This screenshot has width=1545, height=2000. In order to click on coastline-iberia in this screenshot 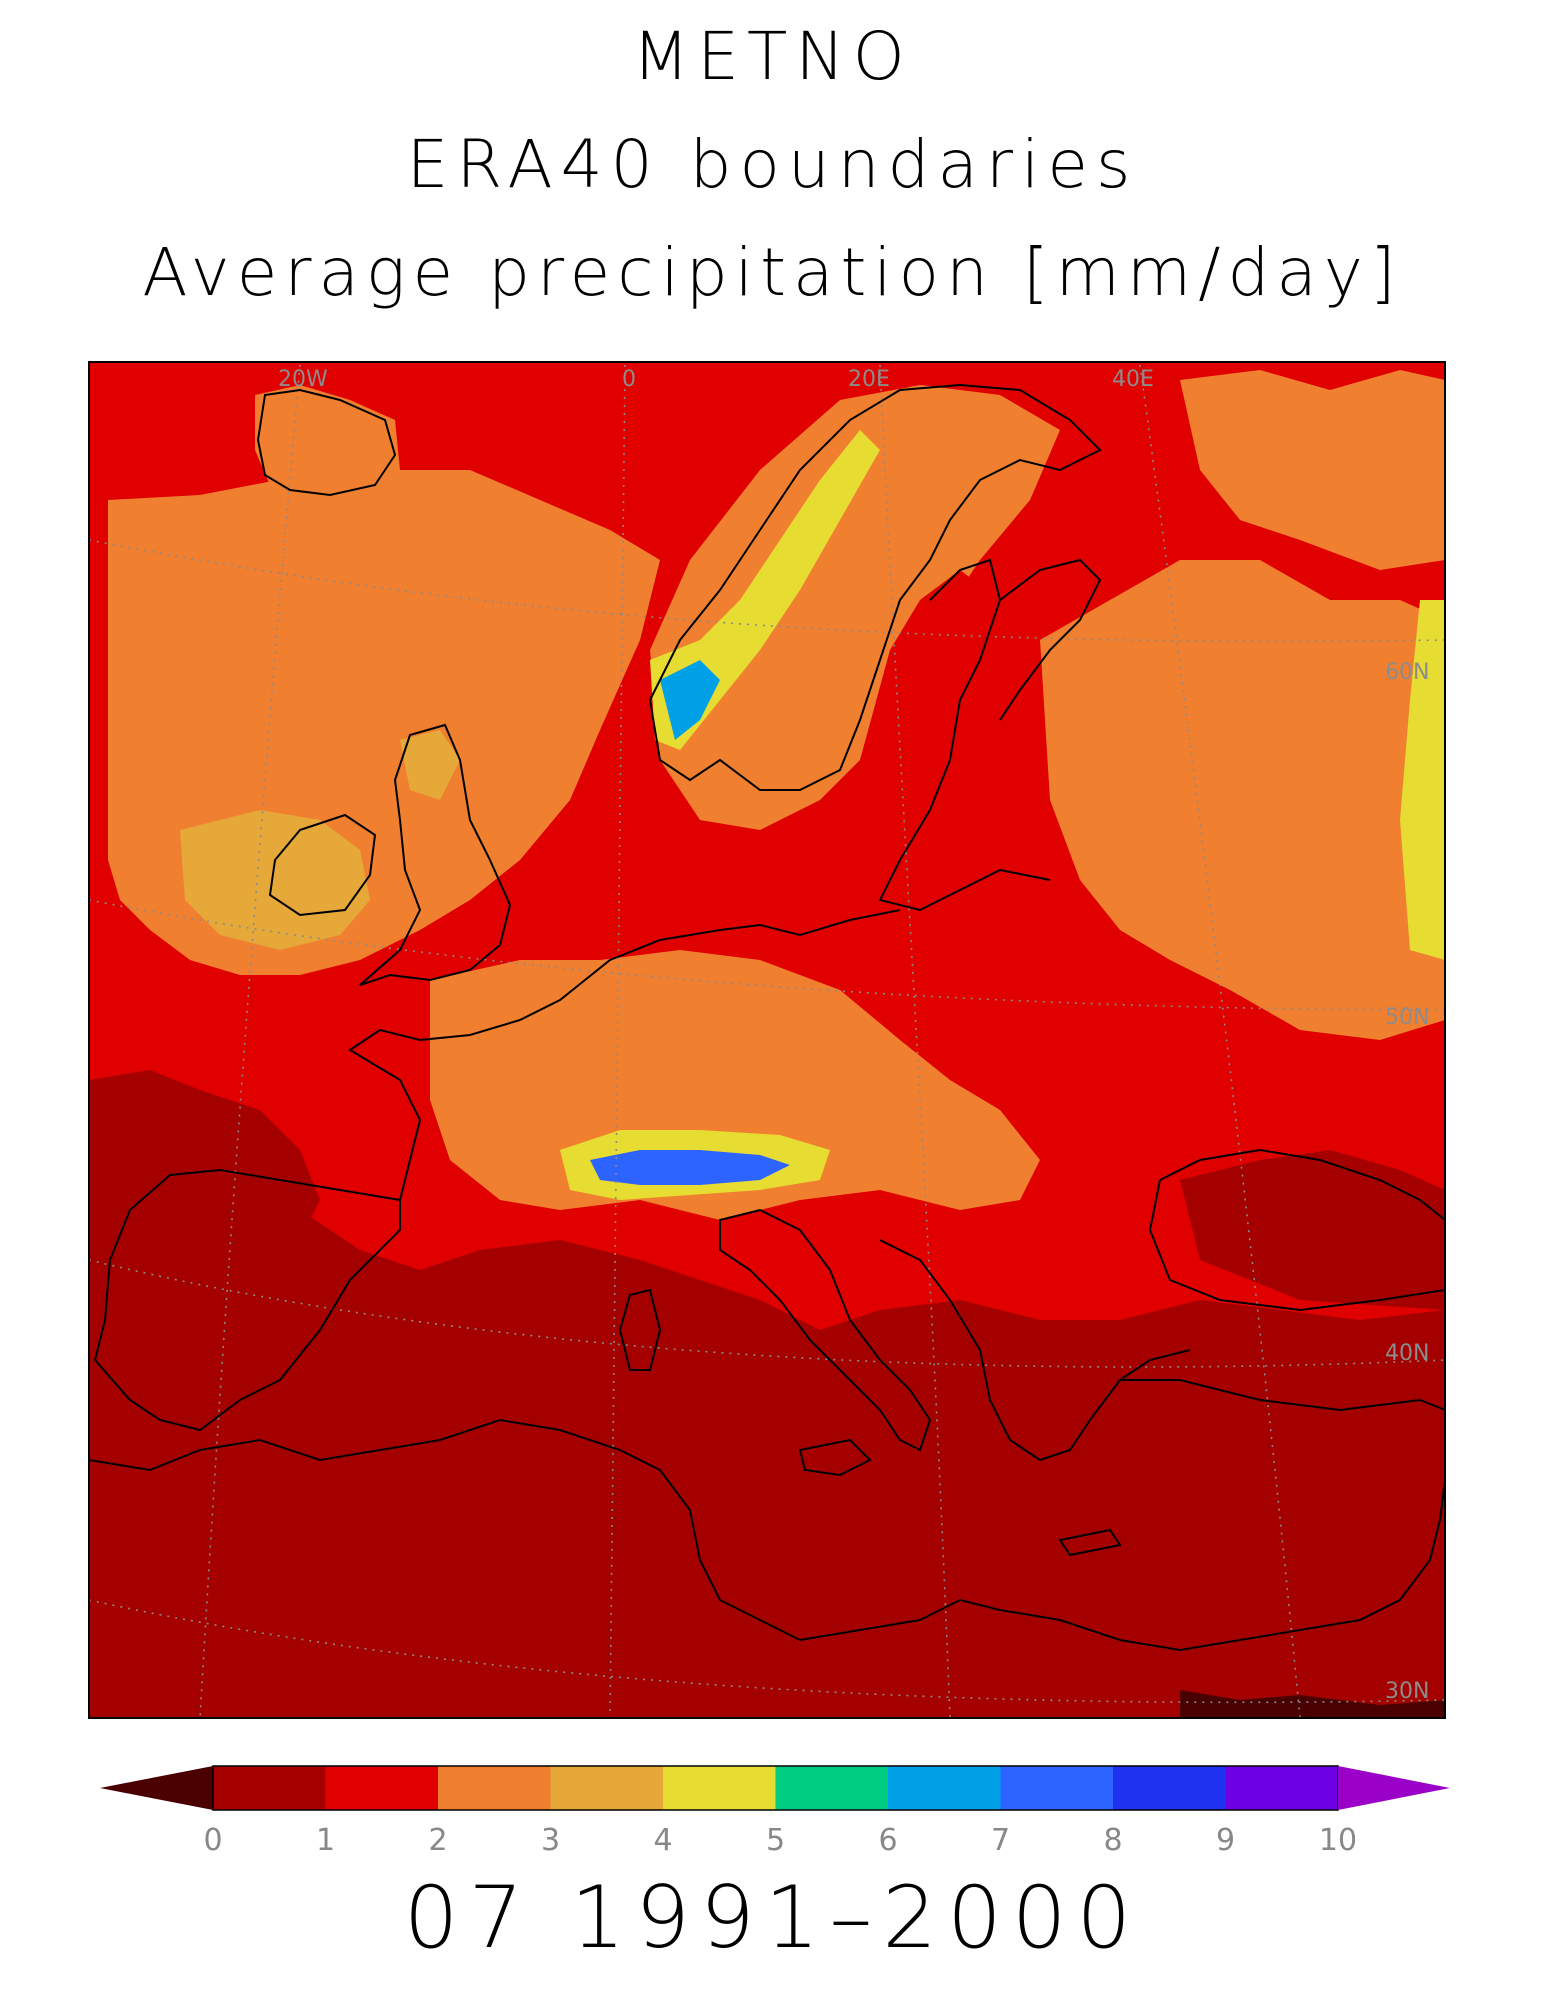, I will do `click(247, 1300)`.